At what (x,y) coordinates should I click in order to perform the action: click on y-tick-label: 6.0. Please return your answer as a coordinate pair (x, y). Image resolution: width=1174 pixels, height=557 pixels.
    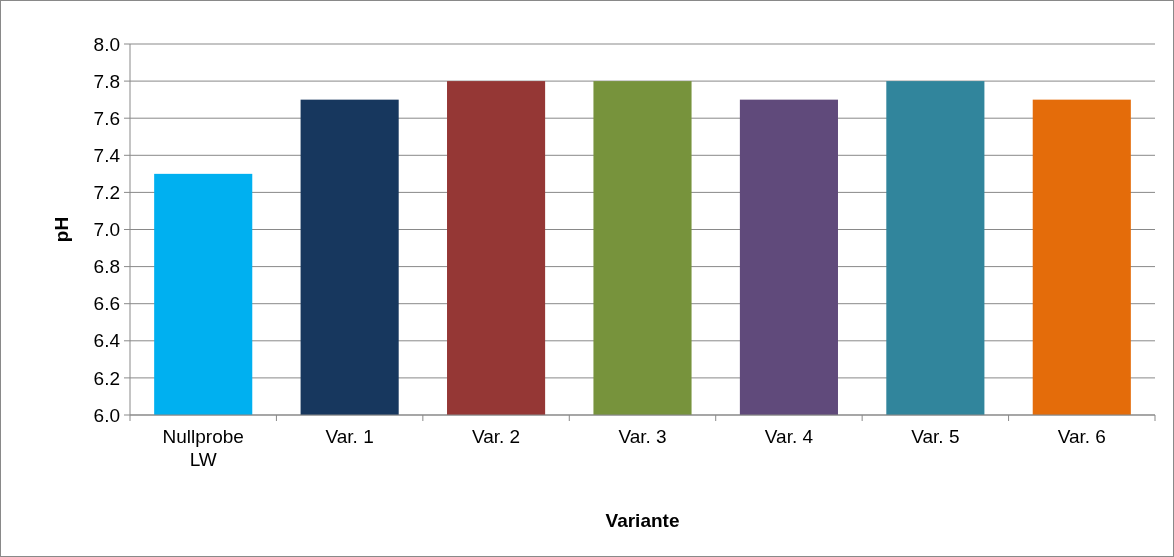
    Looking at the image, I should click on (106, 415).